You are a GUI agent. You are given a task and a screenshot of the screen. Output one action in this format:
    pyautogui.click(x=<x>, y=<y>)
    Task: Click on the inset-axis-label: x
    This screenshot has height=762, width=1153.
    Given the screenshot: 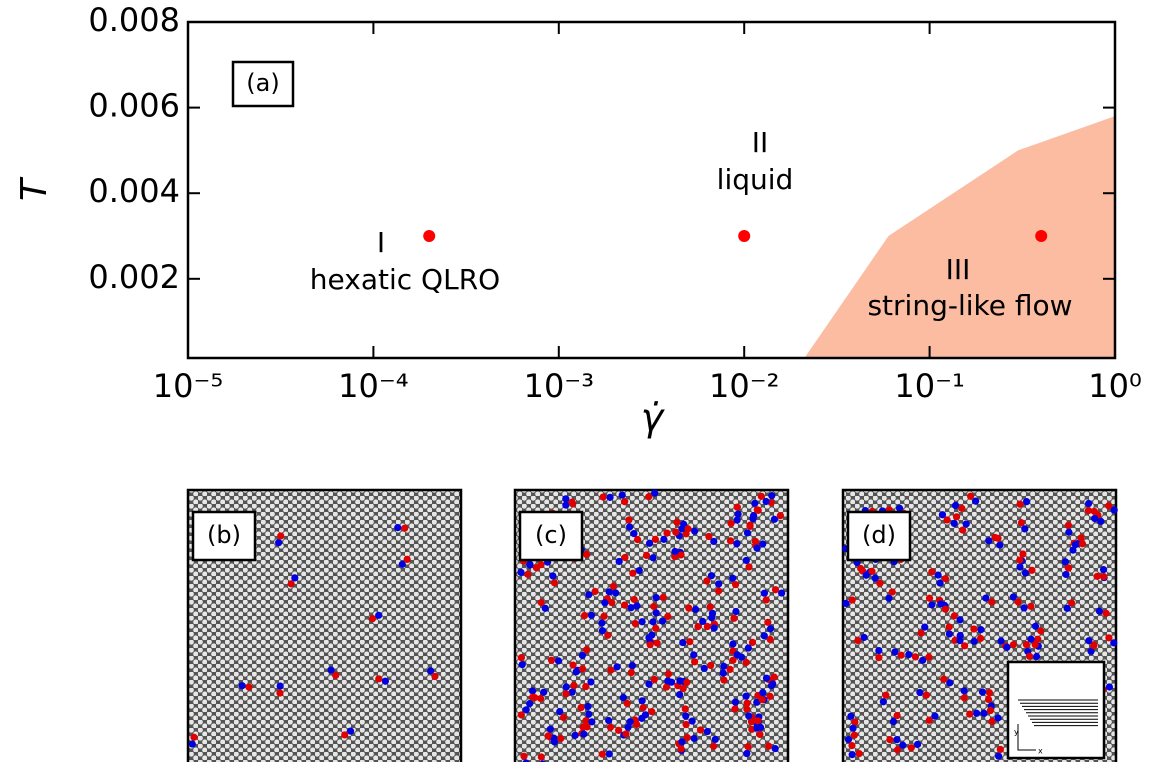 What is the action you would take?
    pyautogui.click(x=1040, y=751)
    